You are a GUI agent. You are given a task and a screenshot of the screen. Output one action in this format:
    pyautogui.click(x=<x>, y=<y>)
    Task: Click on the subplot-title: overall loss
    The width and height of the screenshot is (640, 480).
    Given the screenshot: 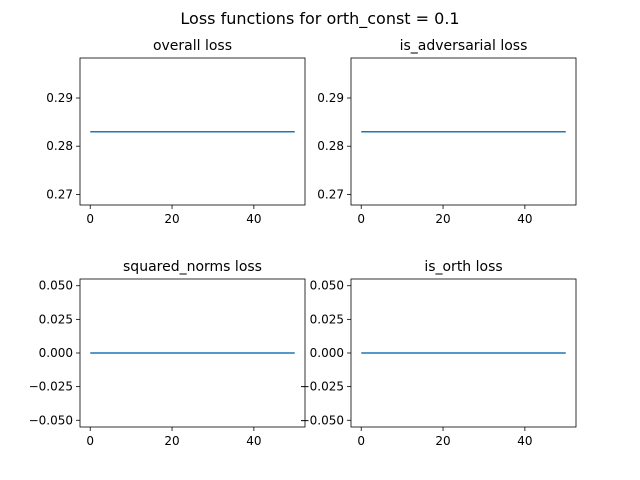 What is the action you would take?
    pyautogui.click(x=192, y=46)
    